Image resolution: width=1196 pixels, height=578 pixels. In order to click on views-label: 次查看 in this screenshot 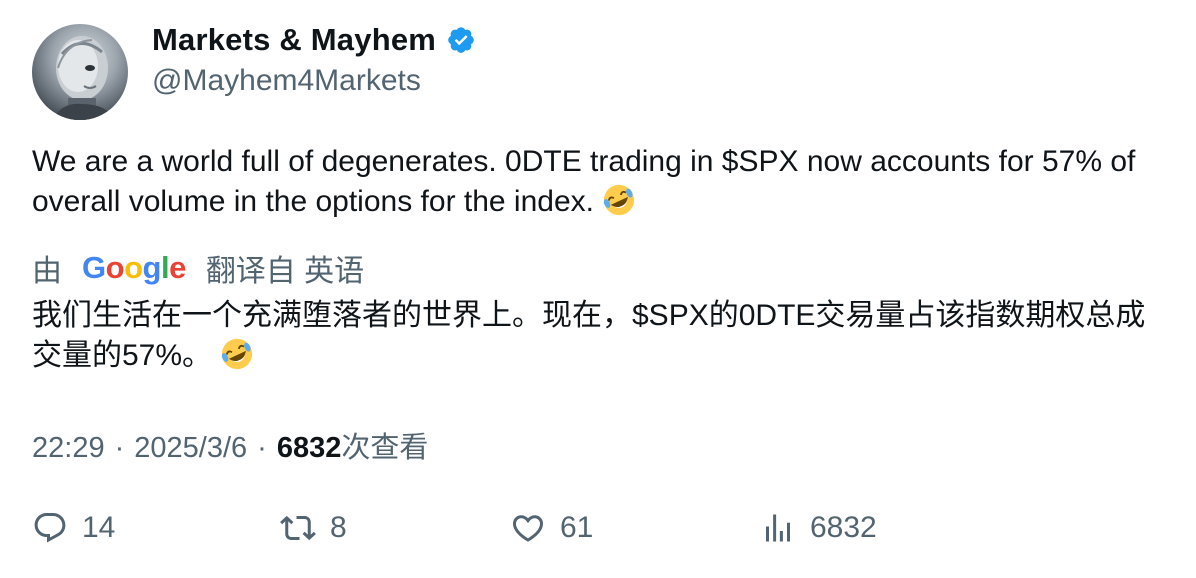, I will do `click(385, 448)`.